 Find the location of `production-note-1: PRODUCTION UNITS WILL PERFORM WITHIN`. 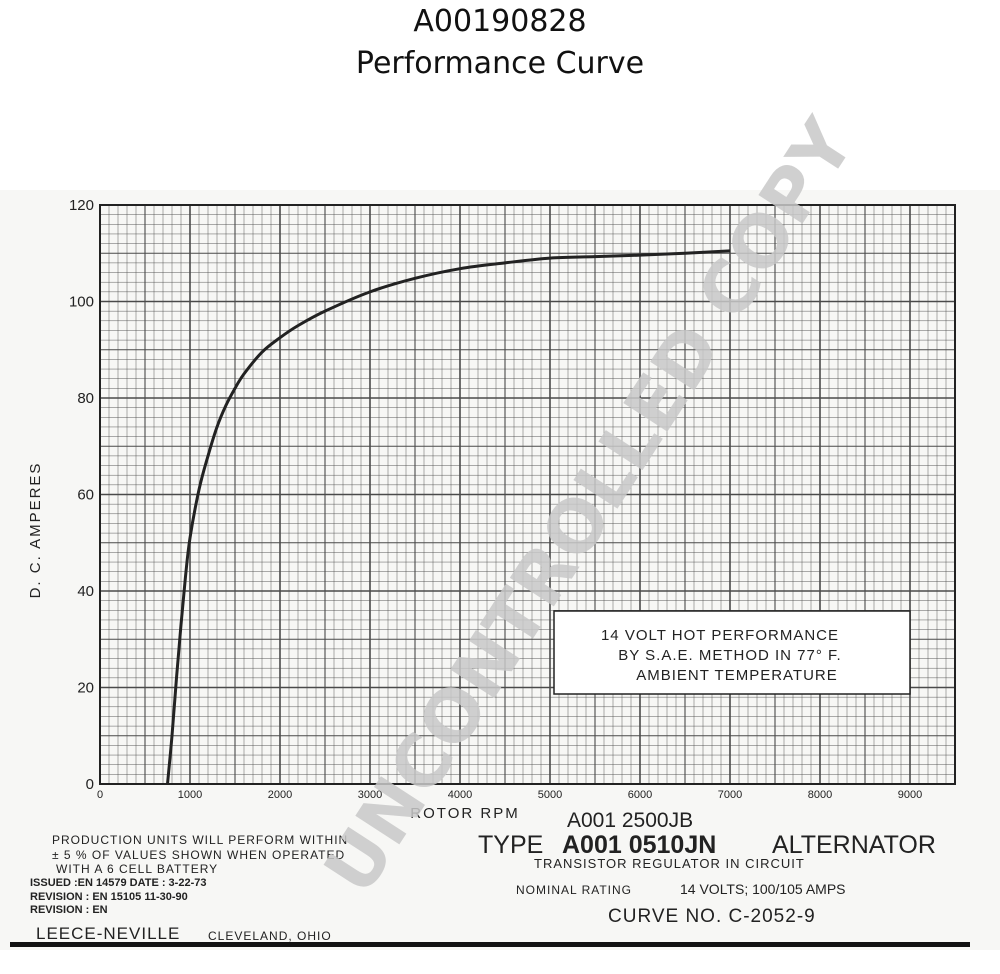

production-note-1: PRODUCTION UNITS WILL PERFORM WITHIN is located at coordinates (200, 840).